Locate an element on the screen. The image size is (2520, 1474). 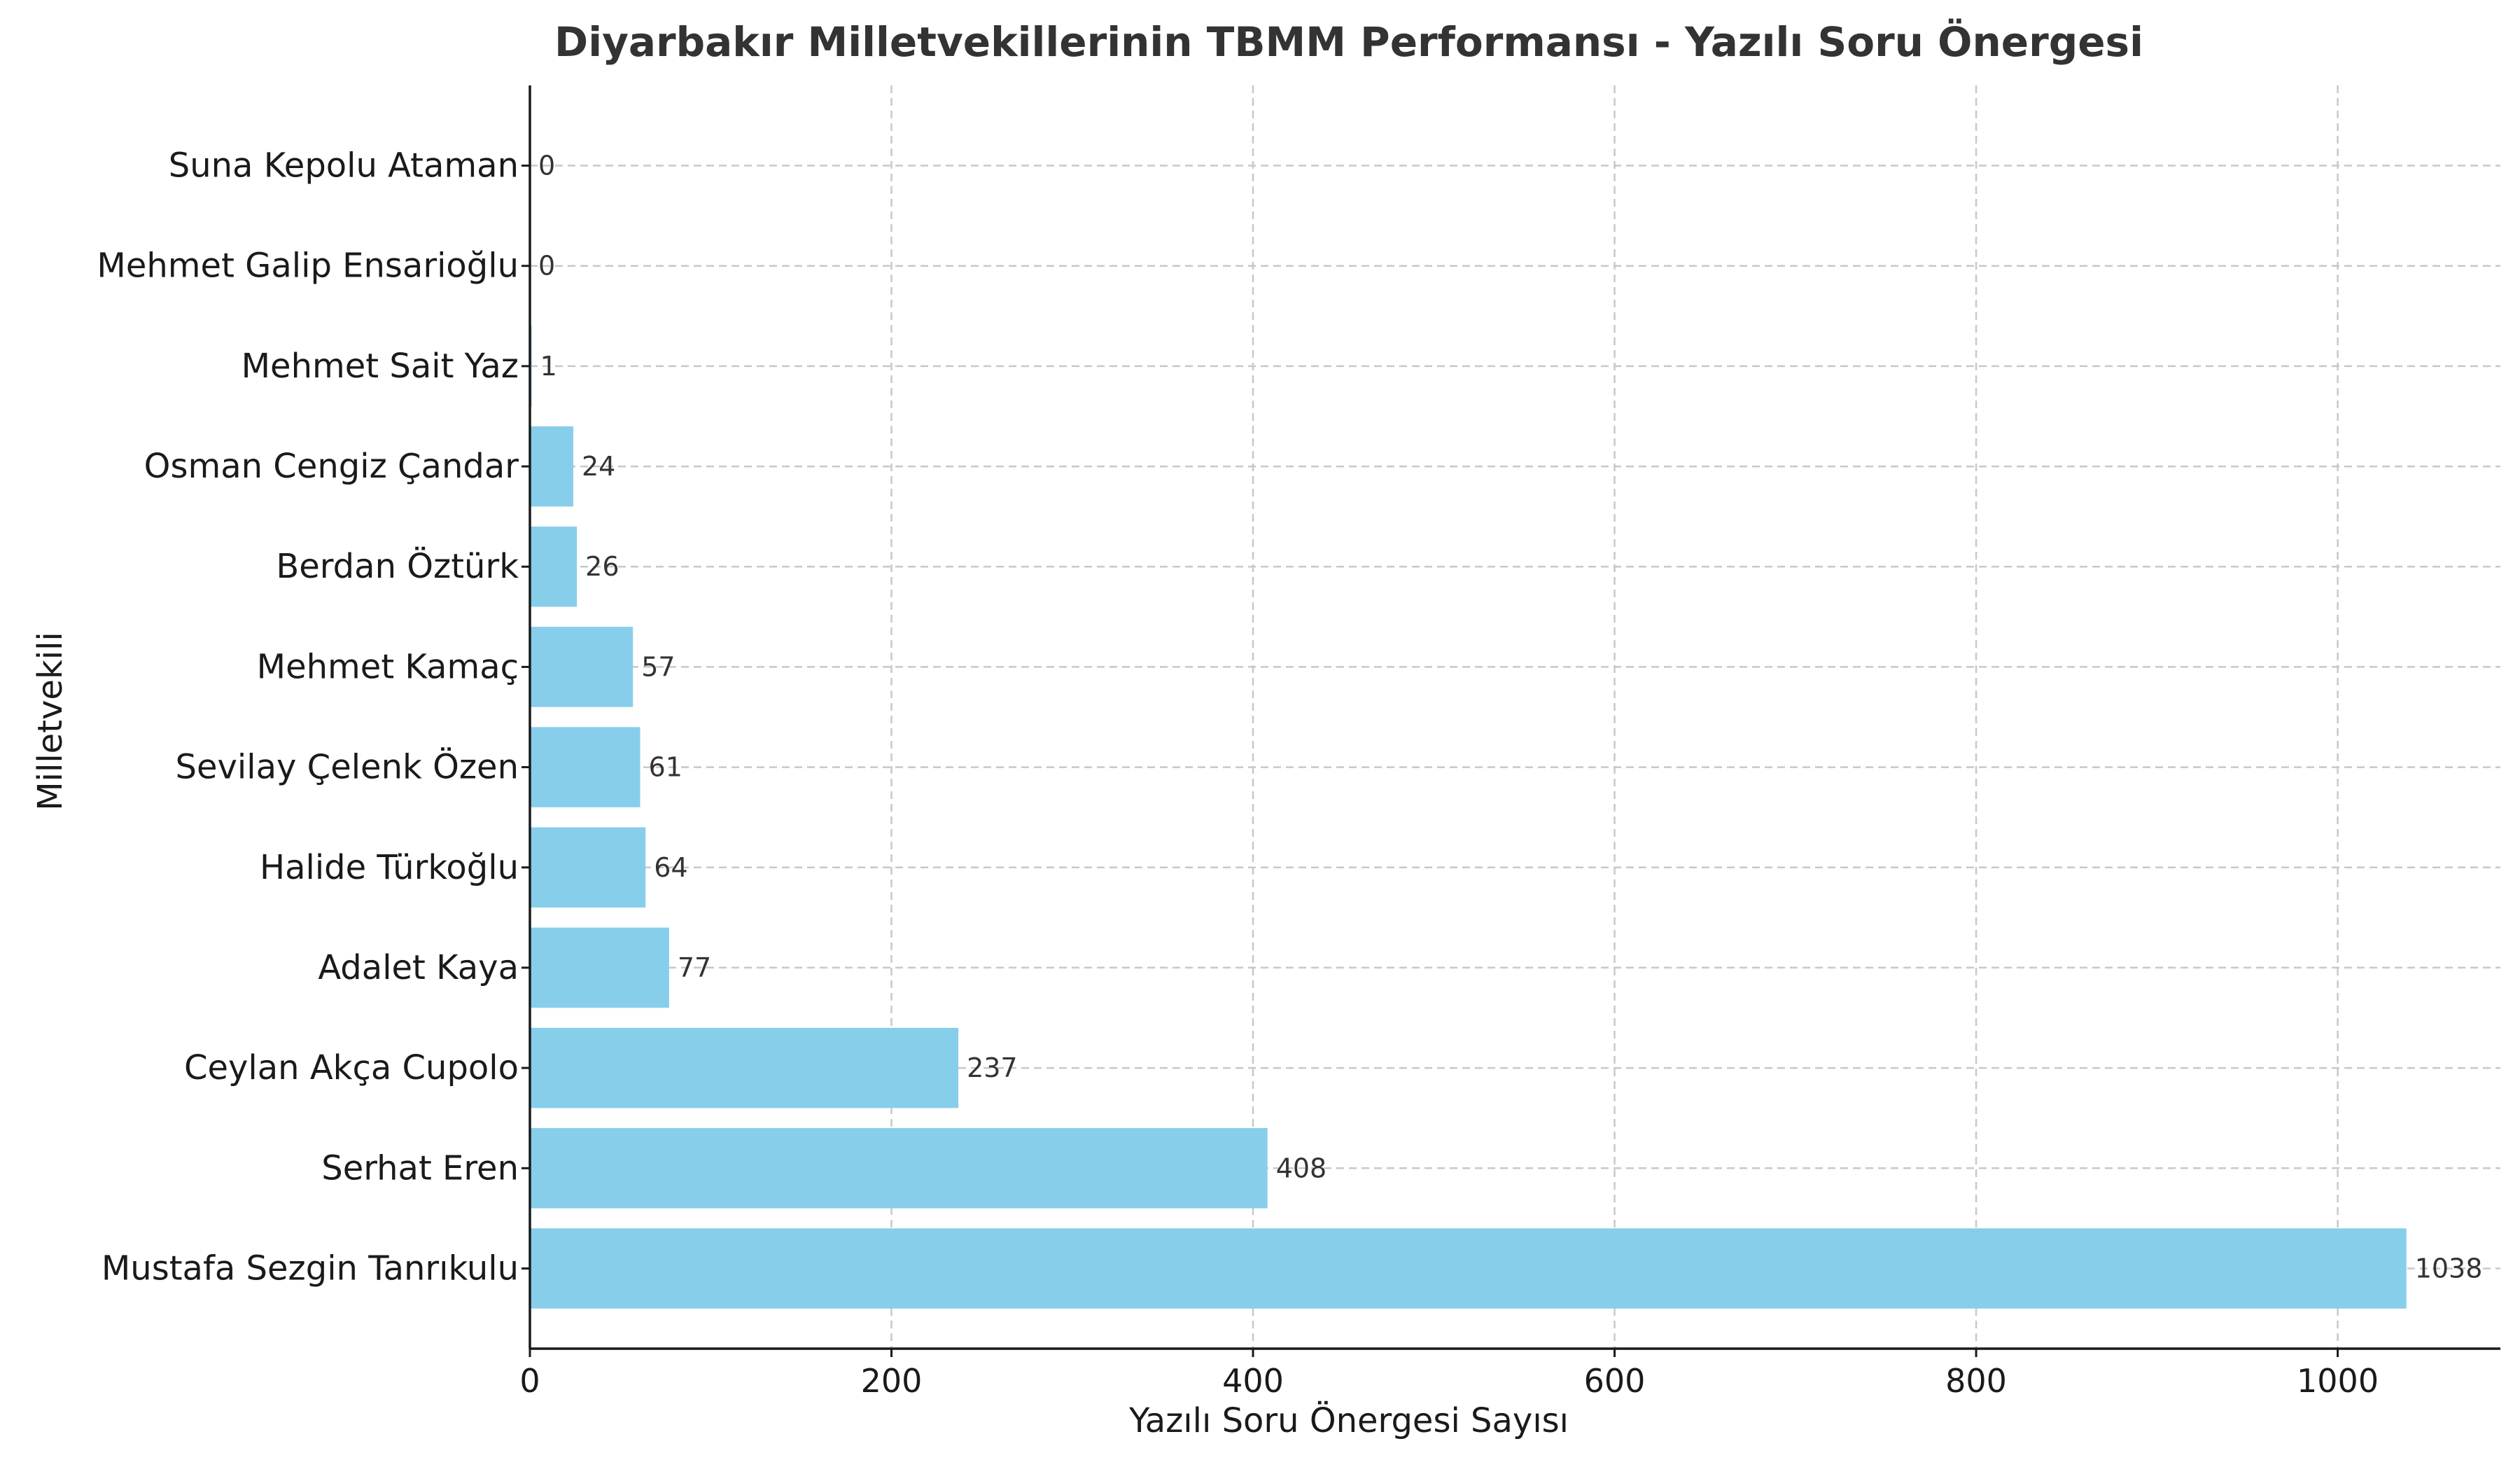
y-tick-label: Mehmet Sait Yaz is located at coordinates (380, 366).